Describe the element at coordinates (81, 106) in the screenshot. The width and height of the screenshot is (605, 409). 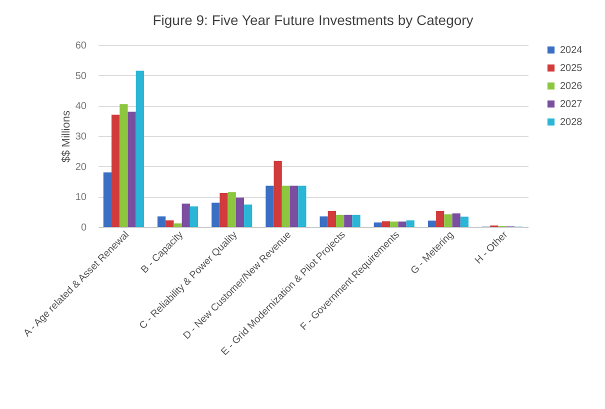
I see `y-tick-label: 40` at that location.